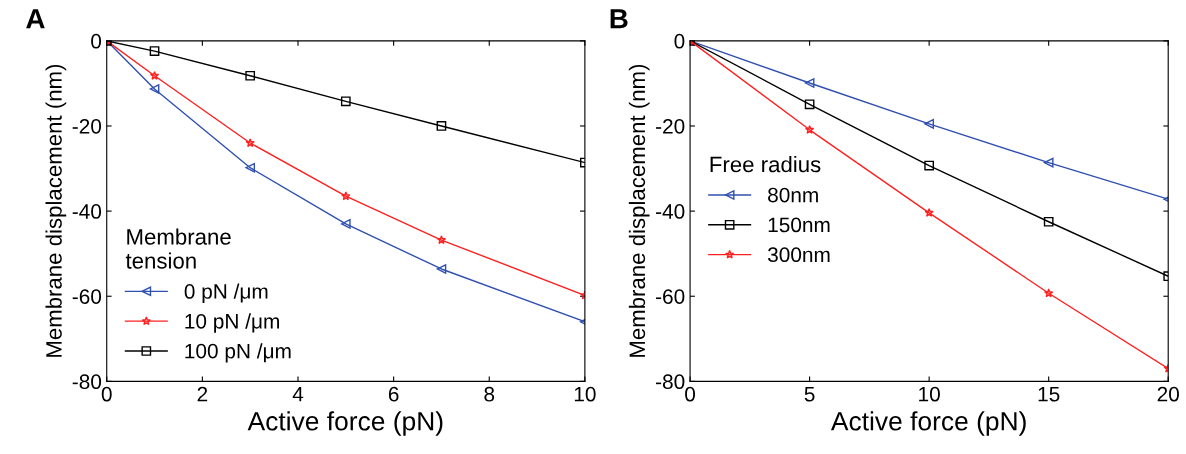 This screenshot has height=454, width=1186. I want to click on legend-label: 80nm, so click(793, 195).